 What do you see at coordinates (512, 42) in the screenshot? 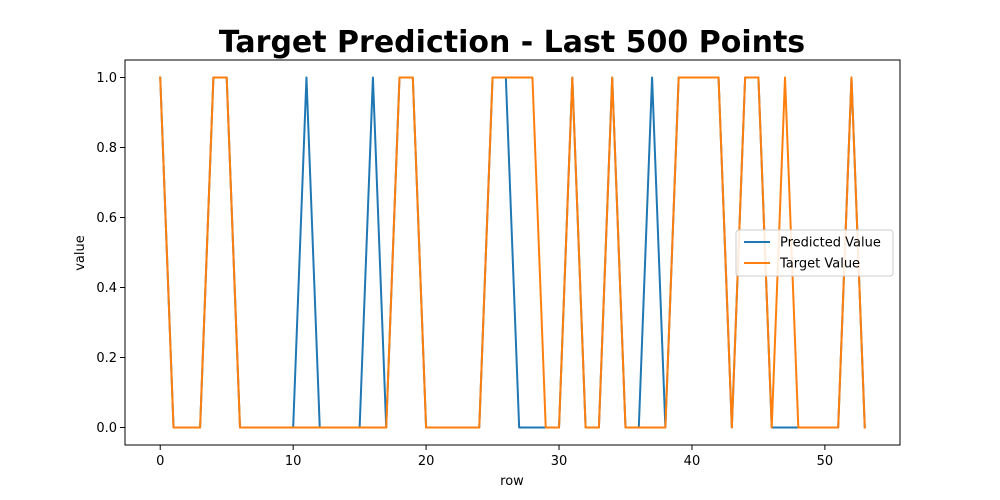
I see `chart-title: Target Prediction - Last 500 Points` at bounding box center [512, 42].